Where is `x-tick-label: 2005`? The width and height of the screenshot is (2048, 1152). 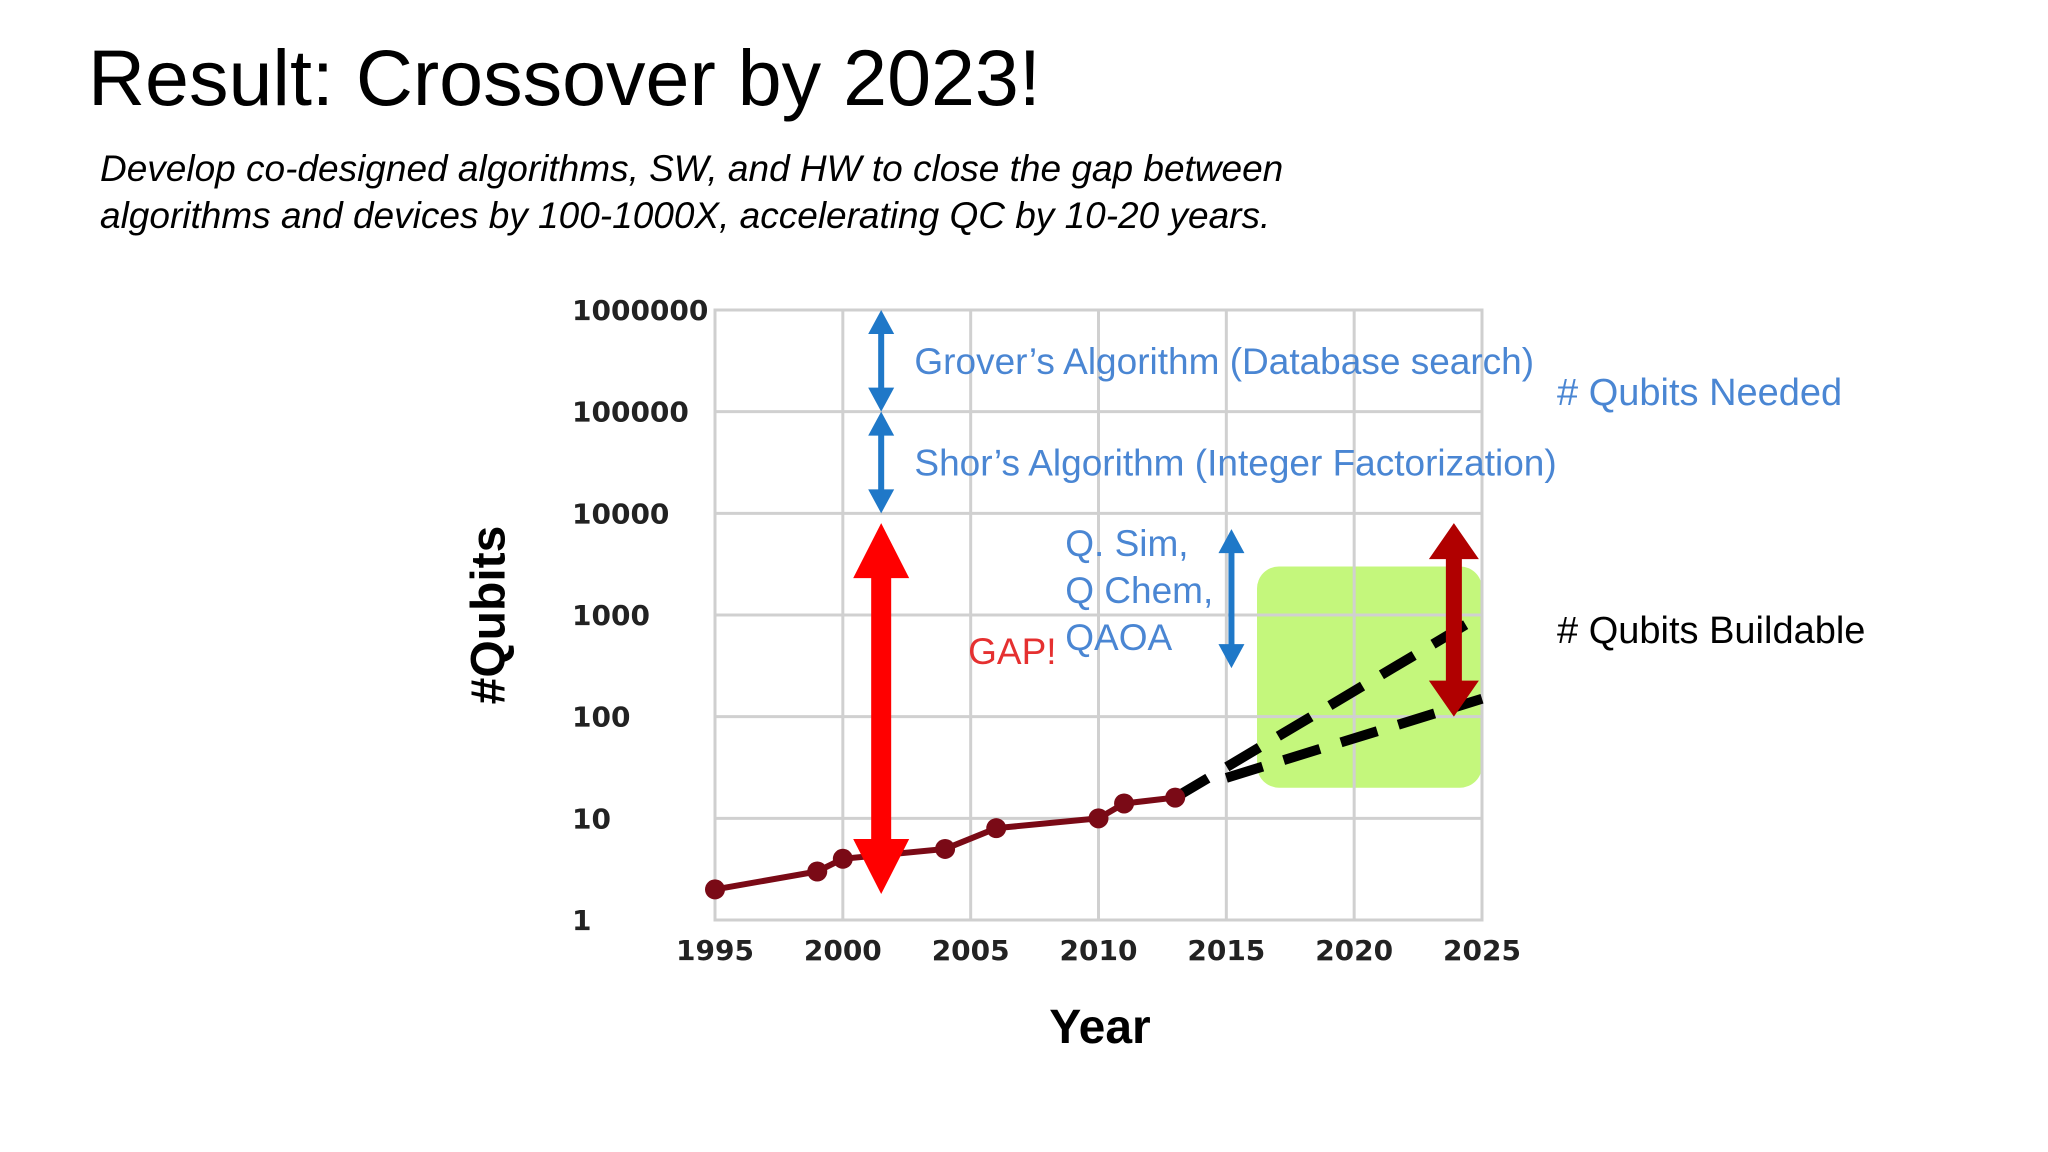 x-tick-label: 2005 is located at coordinates (971, 950).